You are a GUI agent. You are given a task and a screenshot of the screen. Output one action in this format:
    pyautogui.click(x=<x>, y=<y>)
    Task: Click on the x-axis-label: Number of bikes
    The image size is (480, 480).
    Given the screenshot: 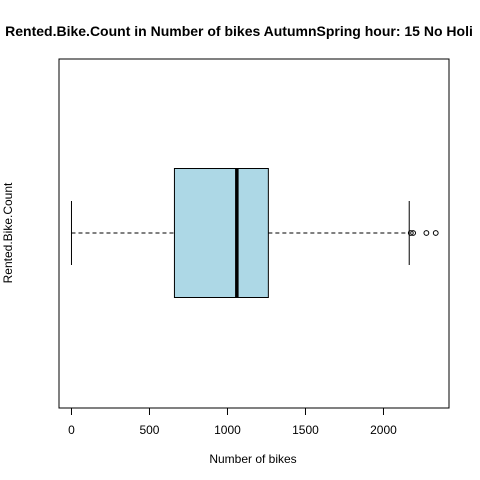 What is the action you would take?
    pyautogui.click(x=252, y=459)
    